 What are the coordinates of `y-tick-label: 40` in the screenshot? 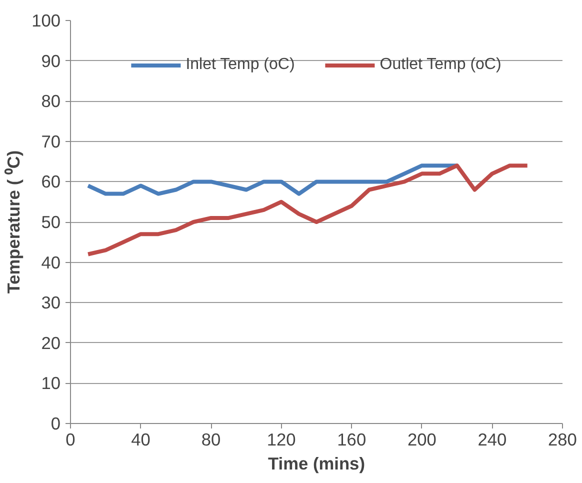 It's located at (51, 262).